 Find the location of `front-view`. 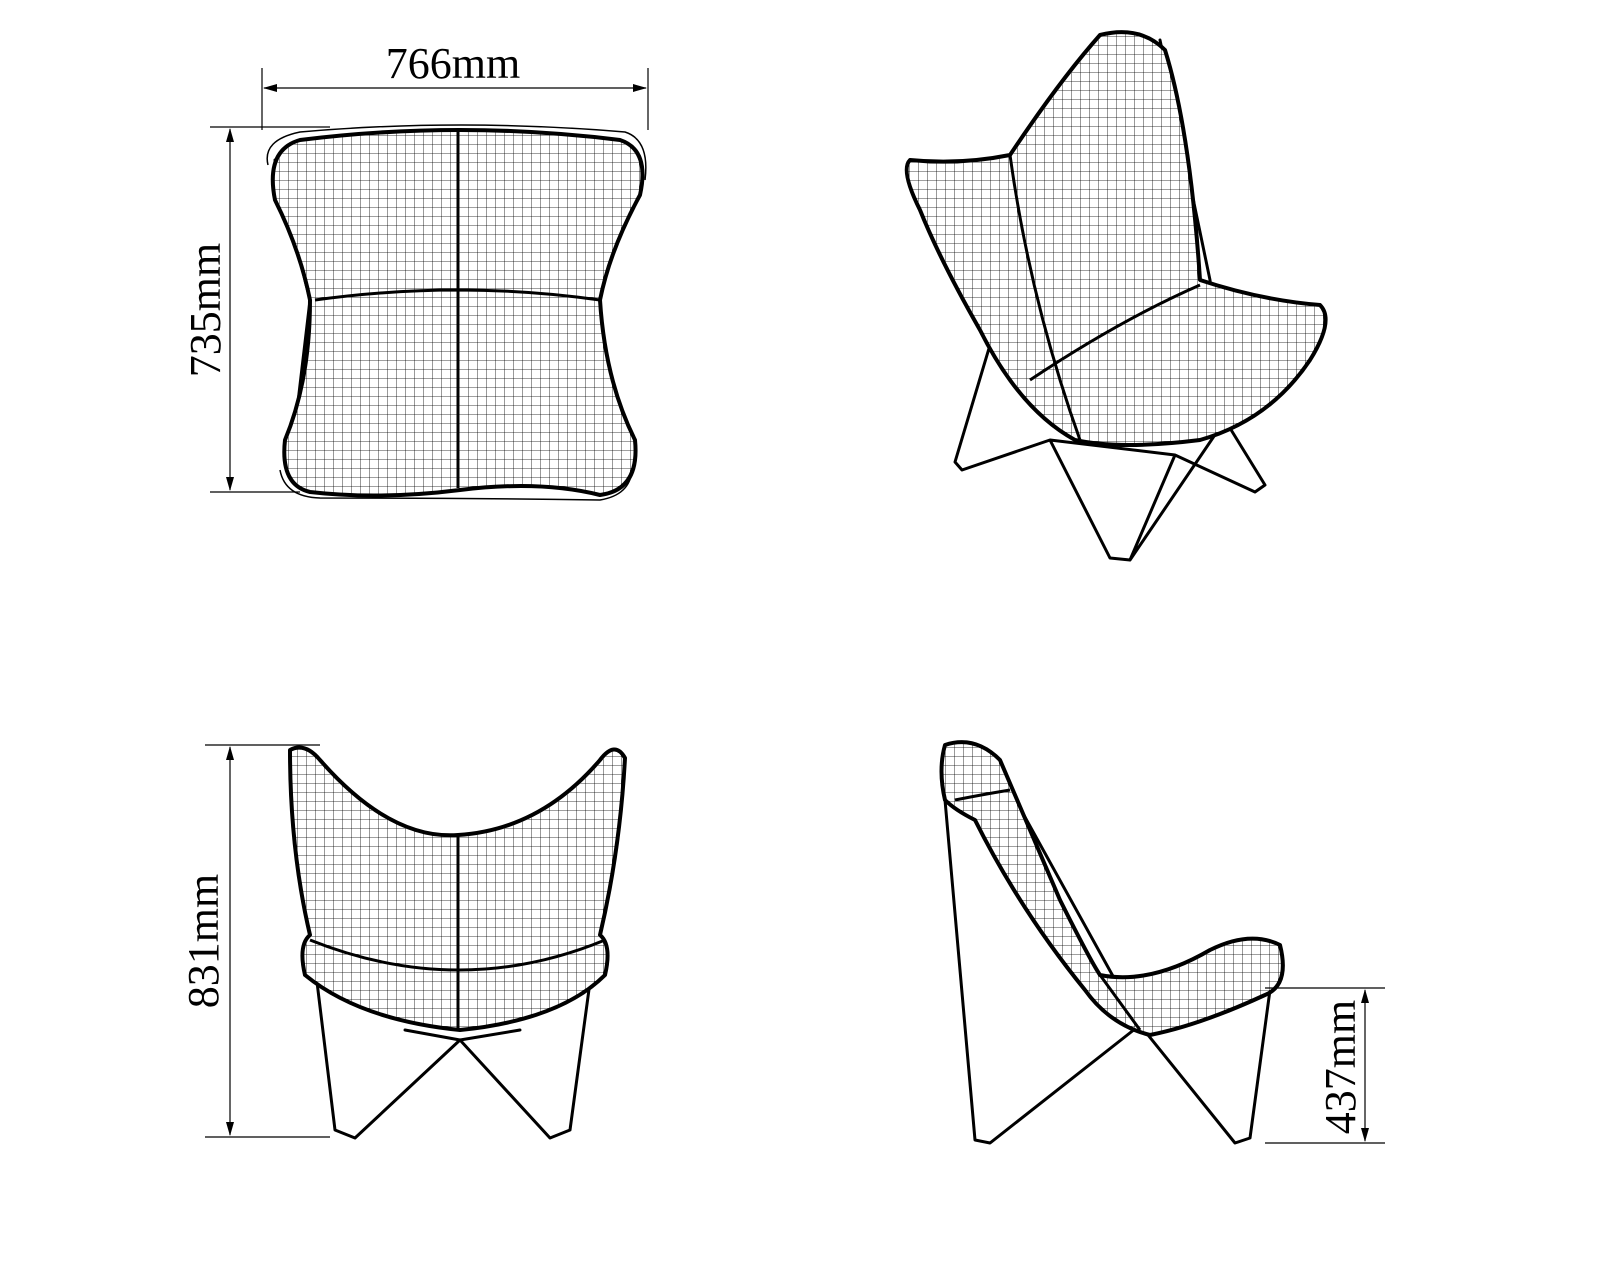

front-view is located at coordinates (457, 942).